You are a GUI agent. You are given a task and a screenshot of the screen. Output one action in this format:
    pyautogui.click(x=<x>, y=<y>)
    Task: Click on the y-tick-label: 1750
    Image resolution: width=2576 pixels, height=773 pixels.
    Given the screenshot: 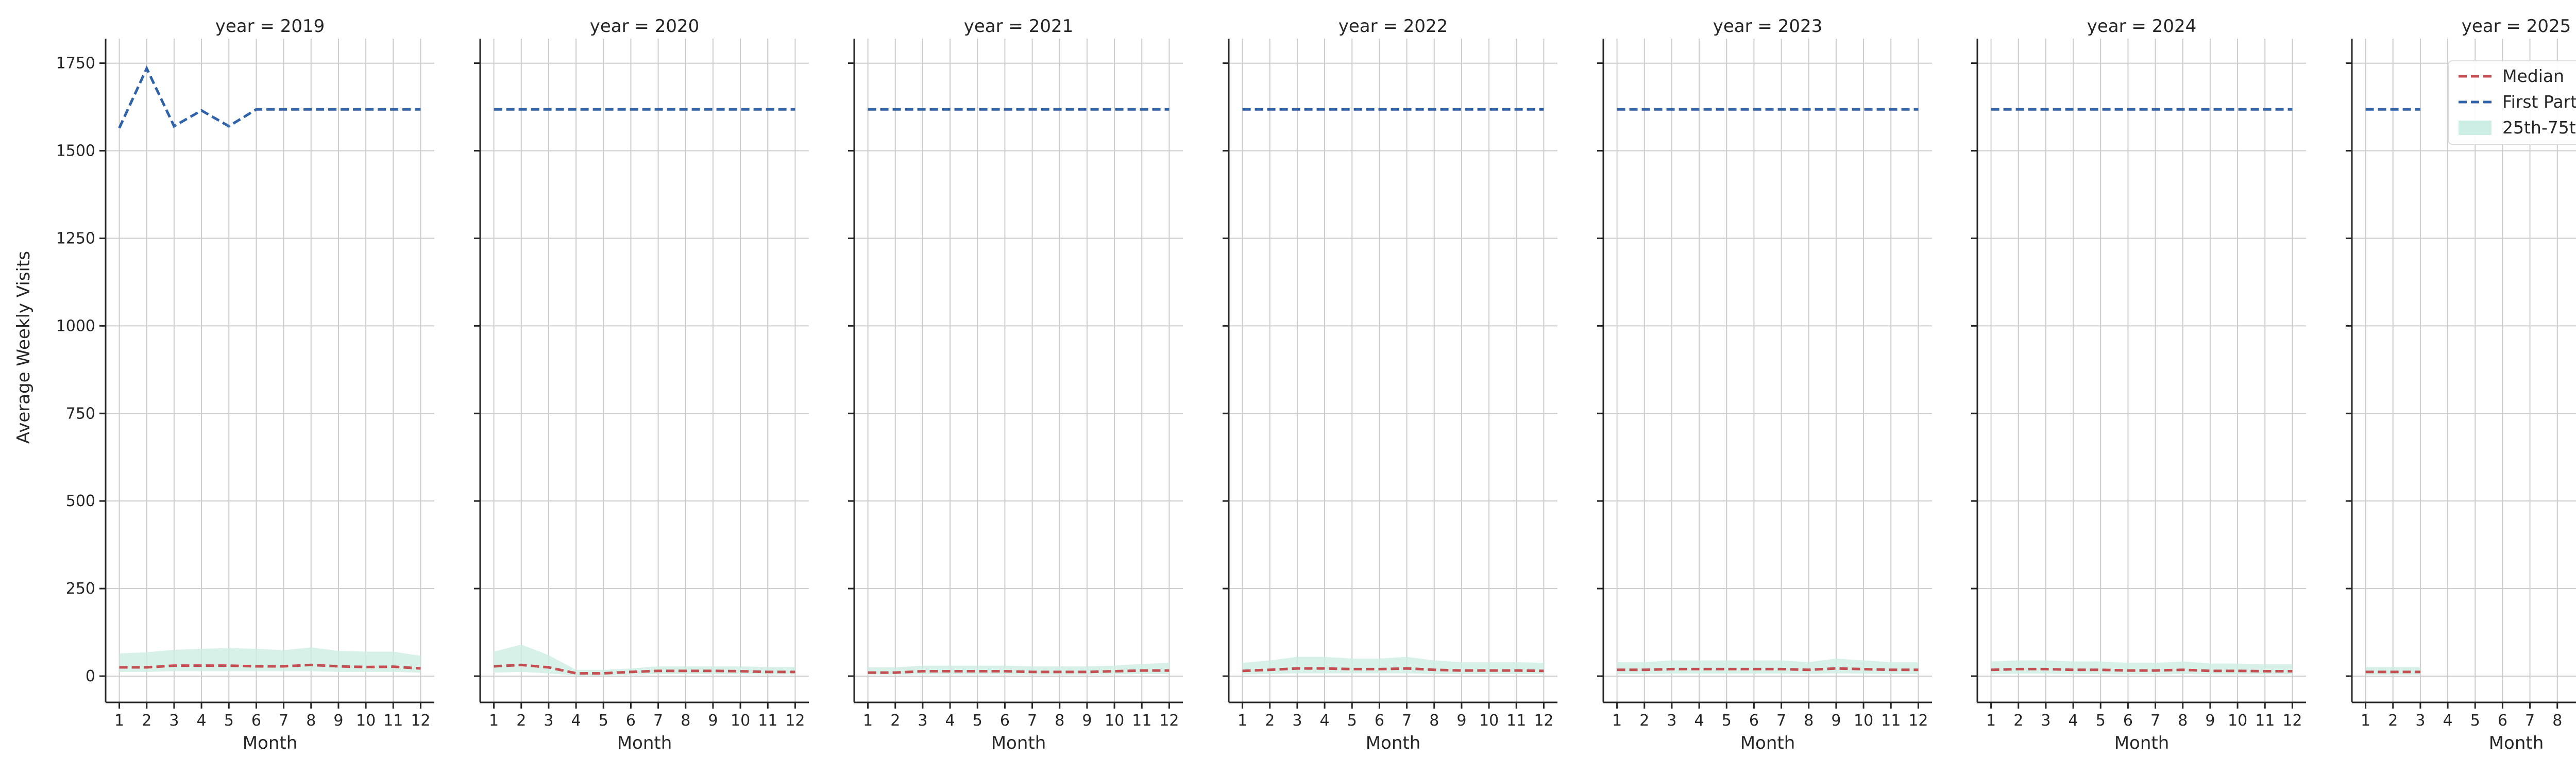 What is the action you would take?
    pyautogui.click(x=75, y=64)
    